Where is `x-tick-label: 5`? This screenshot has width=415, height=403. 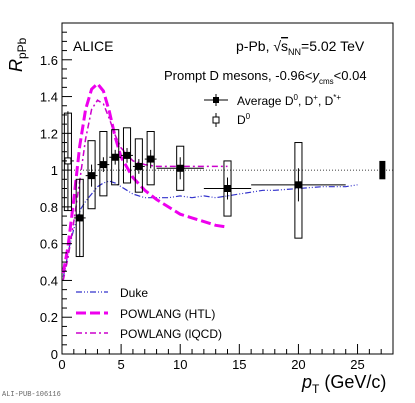 x-tick-label: 5 is located at coordinates (120, 364).